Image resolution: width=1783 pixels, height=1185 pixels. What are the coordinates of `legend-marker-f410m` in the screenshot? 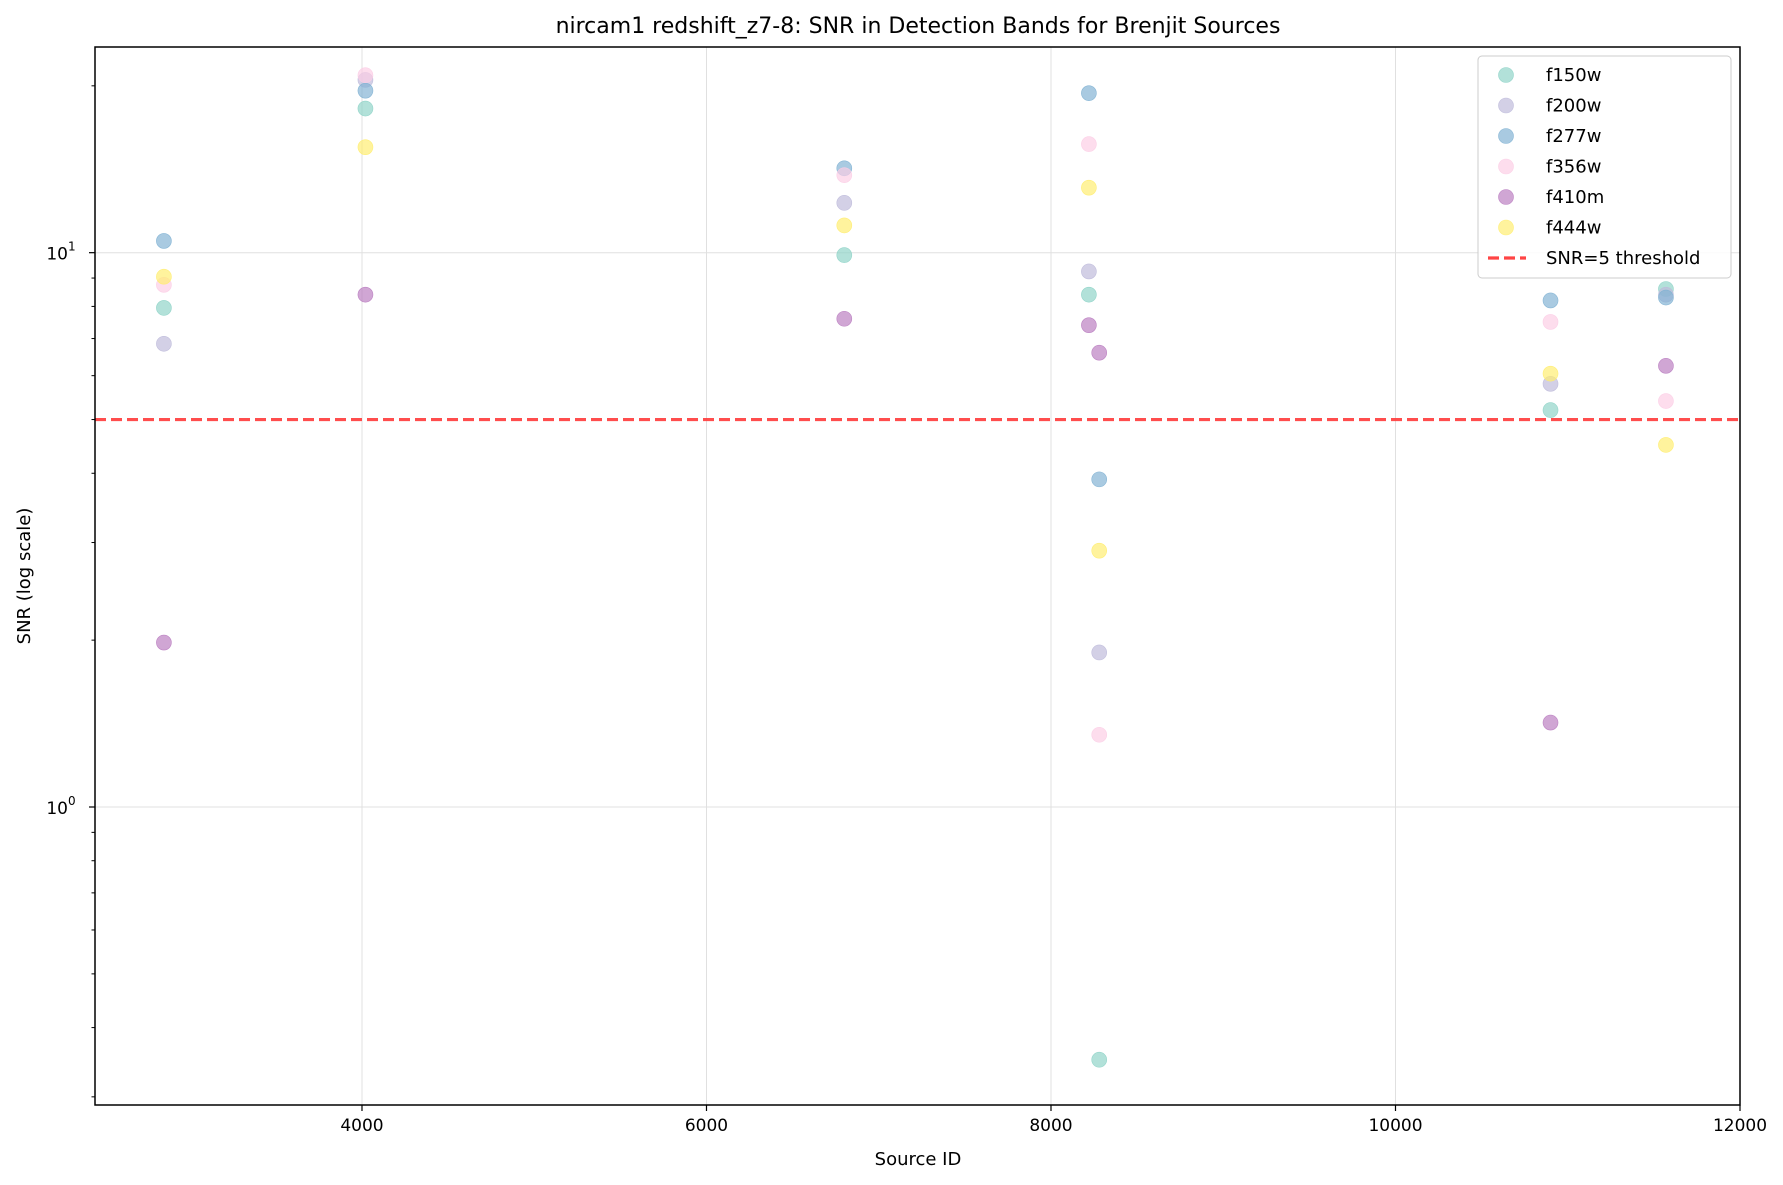 It's located at (1506, 197).